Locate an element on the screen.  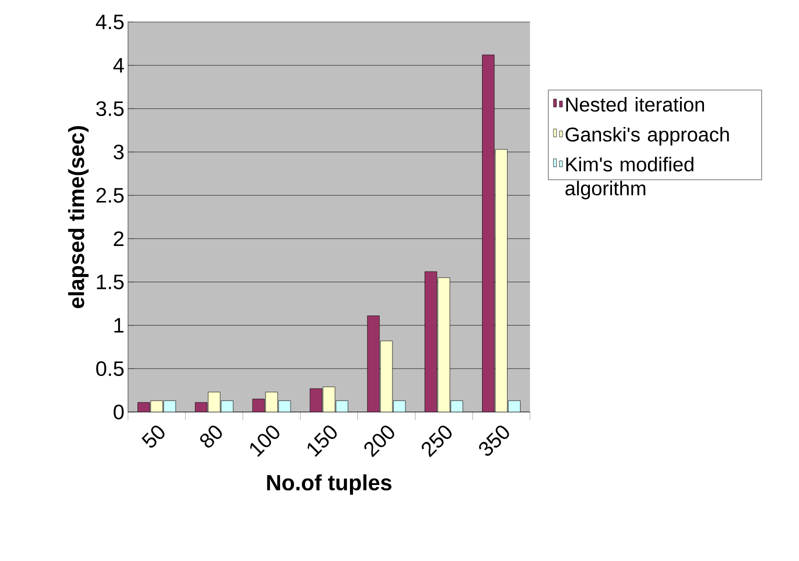
legend-label: Ganski's approach is located at coordinates (647, 136).